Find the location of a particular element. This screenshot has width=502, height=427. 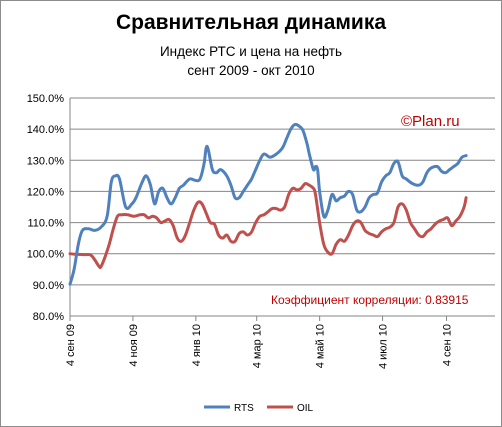

x-tick-label: 4 сен 09 is located at coordinates (71, 345).